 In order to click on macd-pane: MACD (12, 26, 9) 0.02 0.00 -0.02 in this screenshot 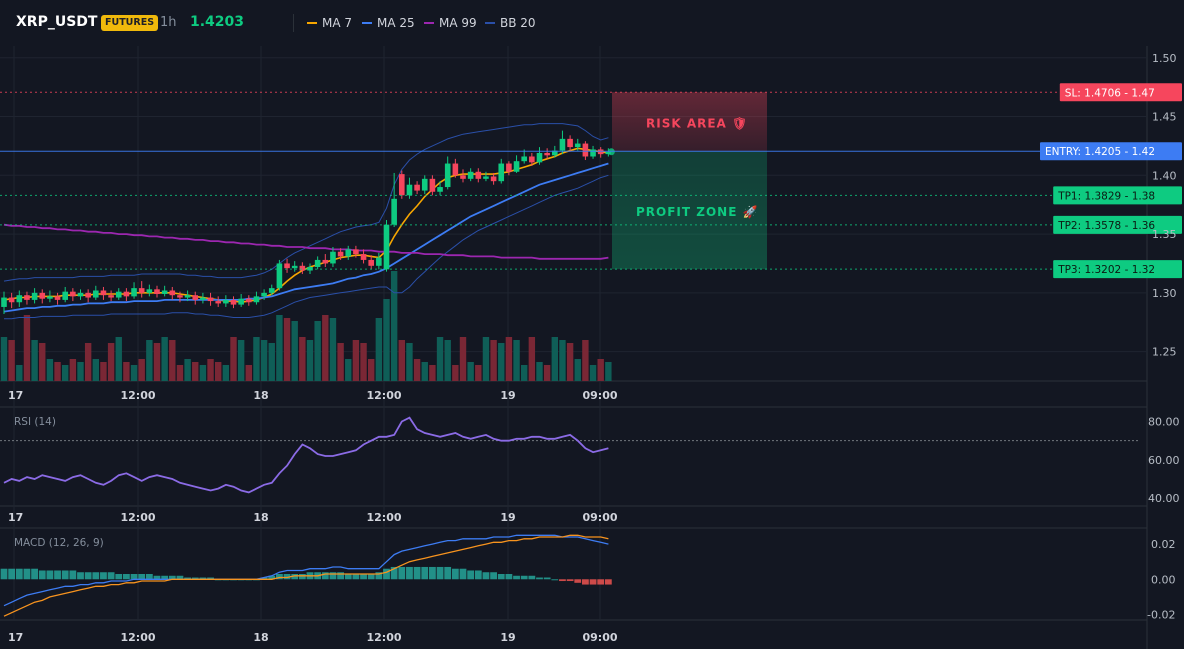, I will do `click(588, 577)`.